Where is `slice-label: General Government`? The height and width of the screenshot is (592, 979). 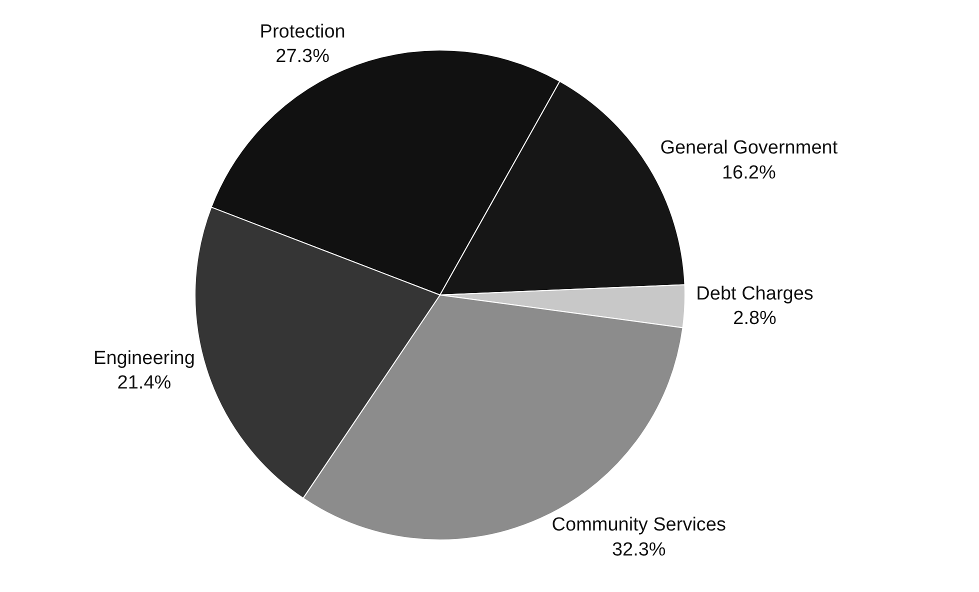
slice-label: General Government is located at coordinates (749, 148).